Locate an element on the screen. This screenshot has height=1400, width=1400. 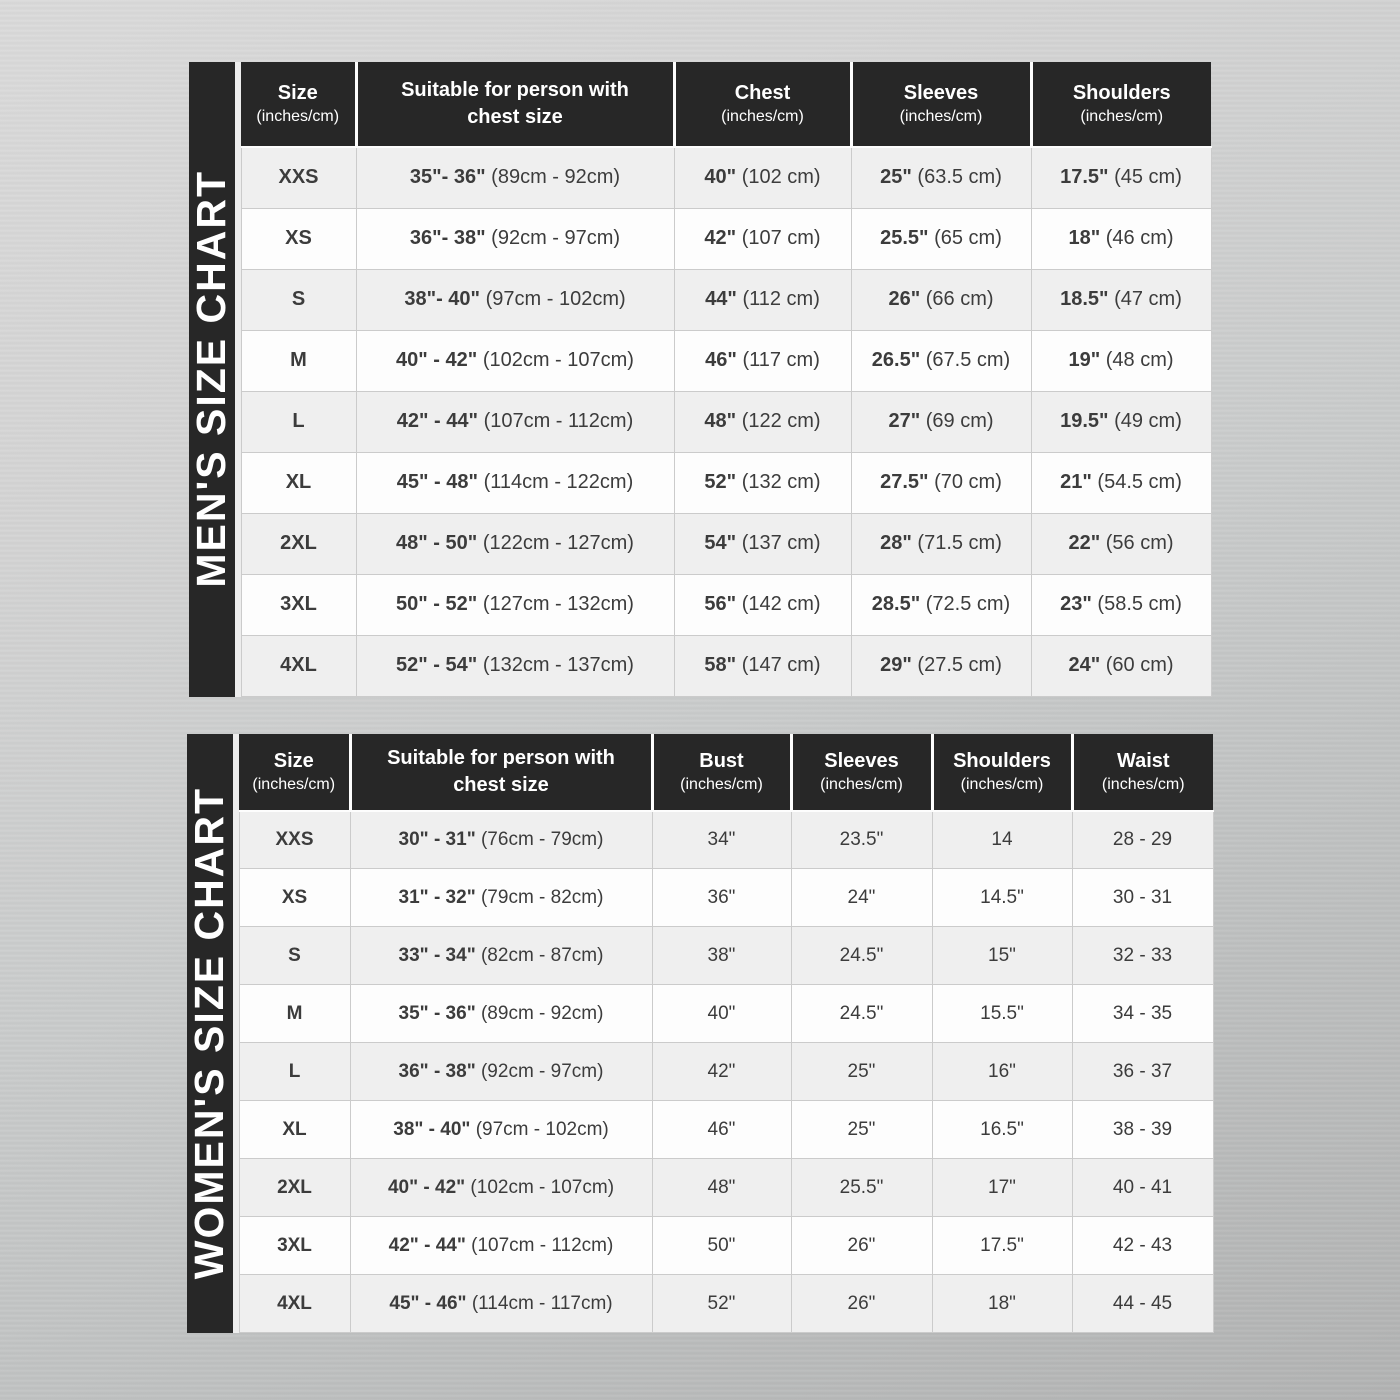
bust-cell: 42" is located at coordinates (721, 1071).